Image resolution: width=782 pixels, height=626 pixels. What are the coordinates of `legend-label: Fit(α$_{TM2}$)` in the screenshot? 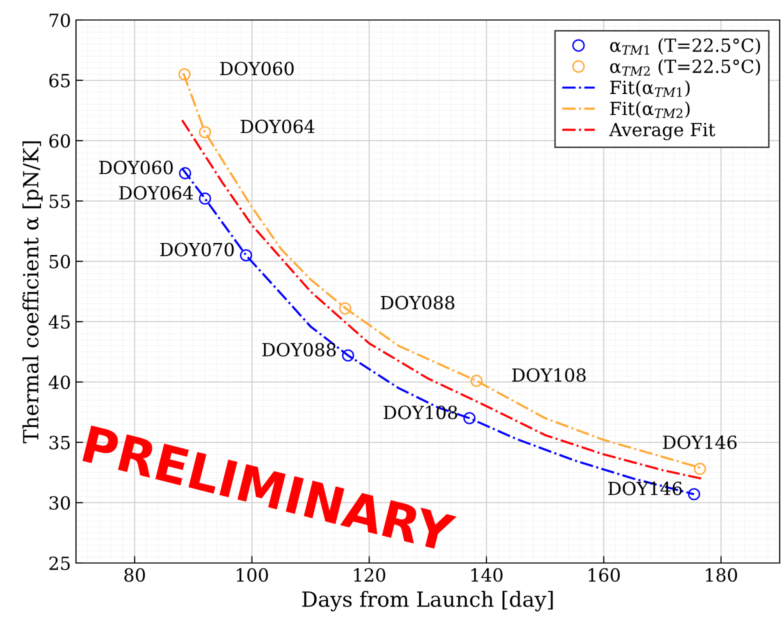 It's located at (650, 109).